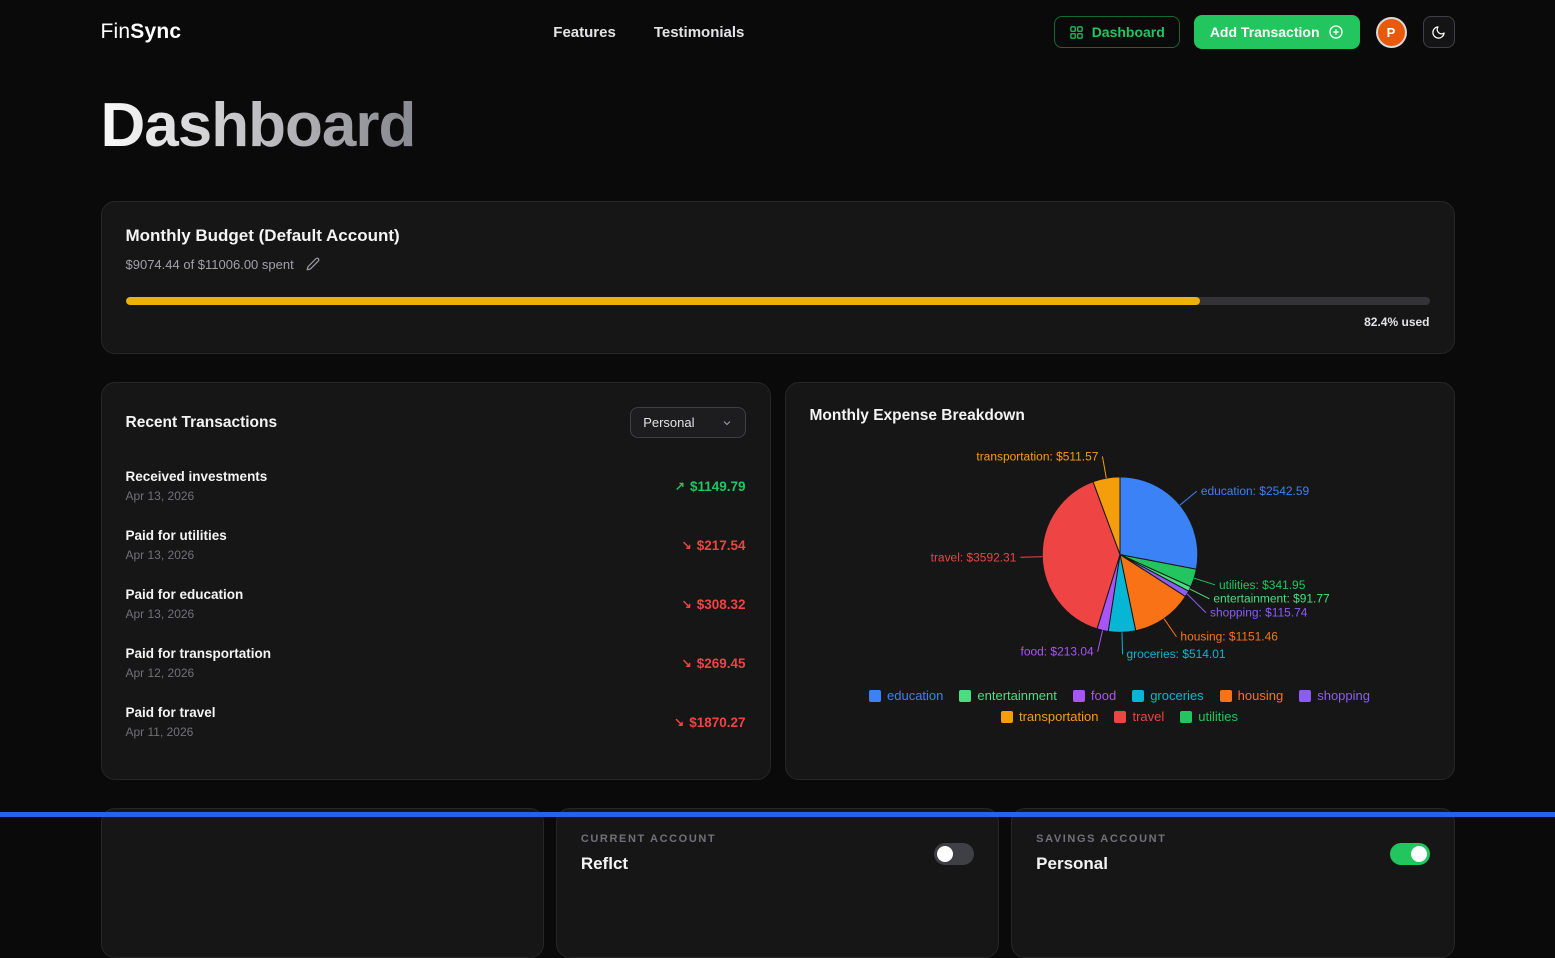 Image resolution: width=1555 pixels, height=958 pixels. I want to click on header-actions: Dashboard Add Transaction P, so click(1254, 32).